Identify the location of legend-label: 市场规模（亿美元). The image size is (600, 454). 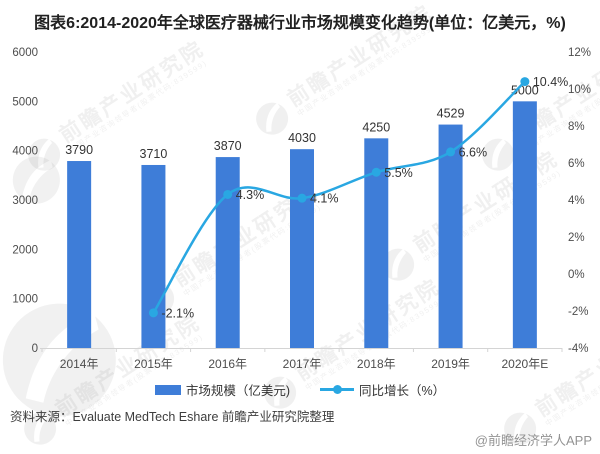
(238, 391).